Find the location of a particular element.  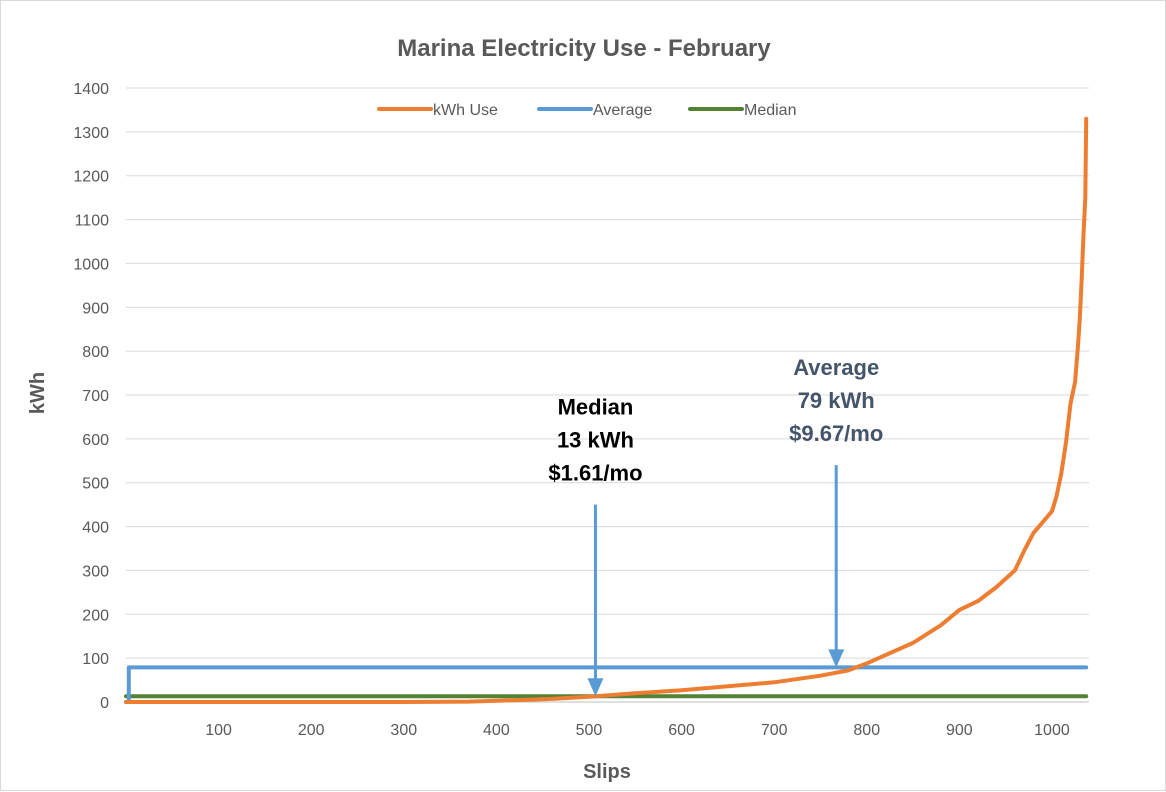

average-annotation-line: Average is located at coordinates (836, 367).